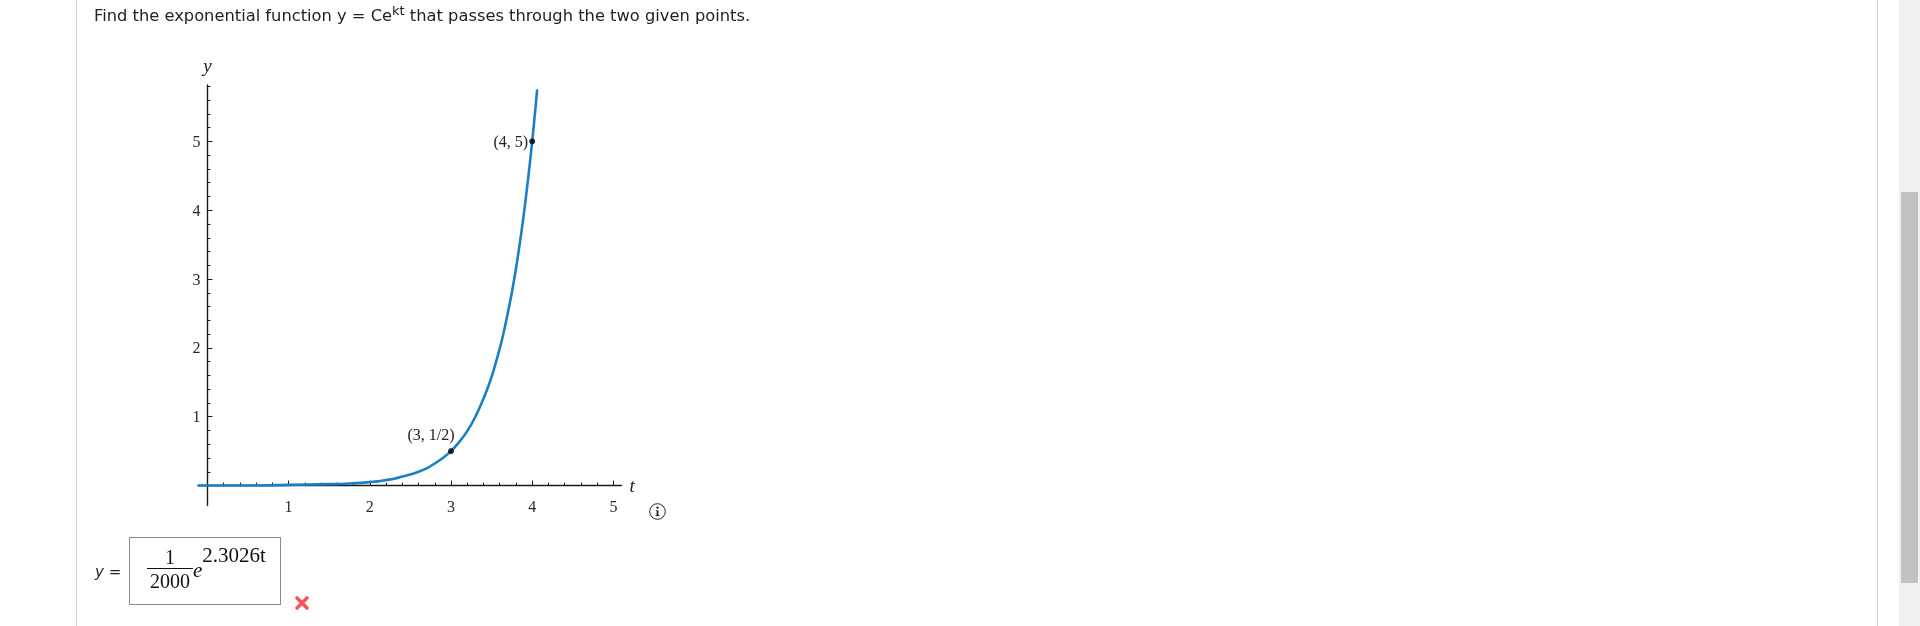 This screenshot has width=1920, height=626. Describe the element at coordinates (431, 434) in the screenshot. I see `annotation: (3, 1/2)` at that location.